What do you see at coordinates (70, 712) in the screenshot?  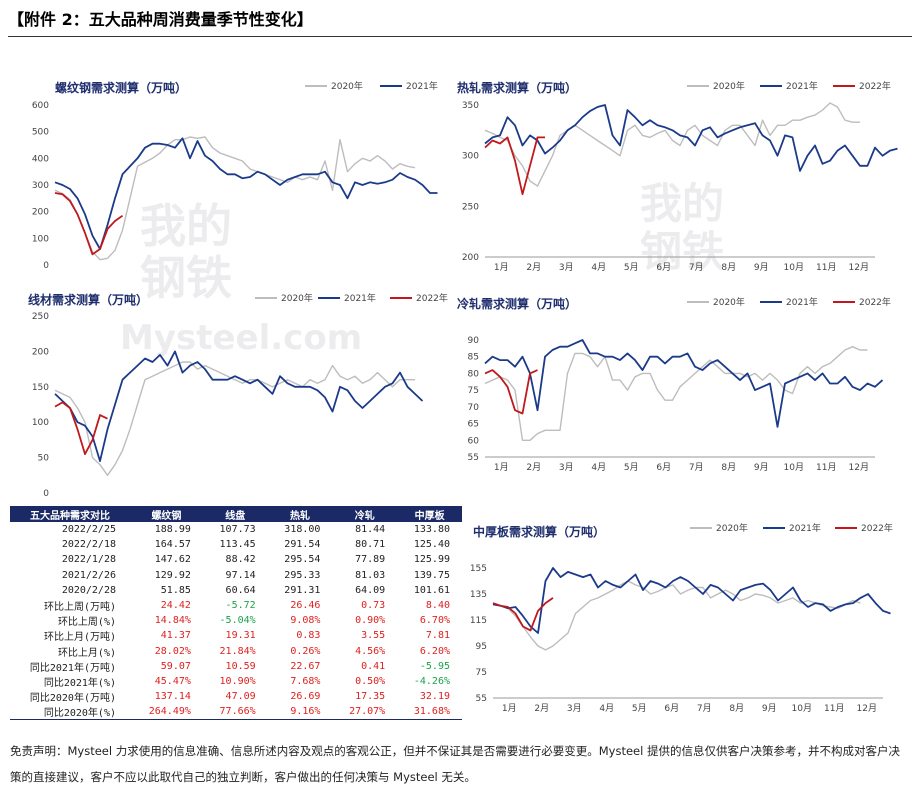 I see `row-label: 同比2020年(%)` at bounding box center [70, 712].